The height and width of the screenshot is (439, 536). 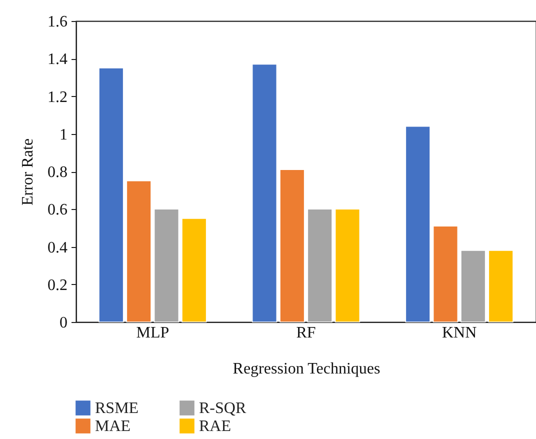 I want to click on y-tick-label: 0.8, so click(x=58, y=172).